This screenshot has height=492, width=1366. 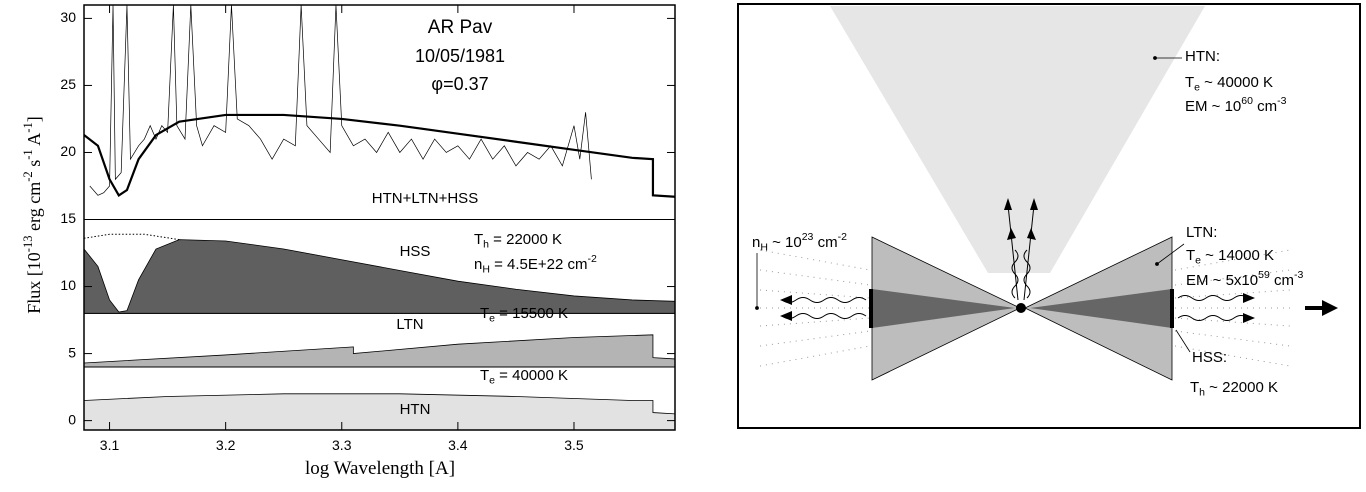 I want to click on diagram-label: Te ~ 14000 K, so click(x=1230, y=256).